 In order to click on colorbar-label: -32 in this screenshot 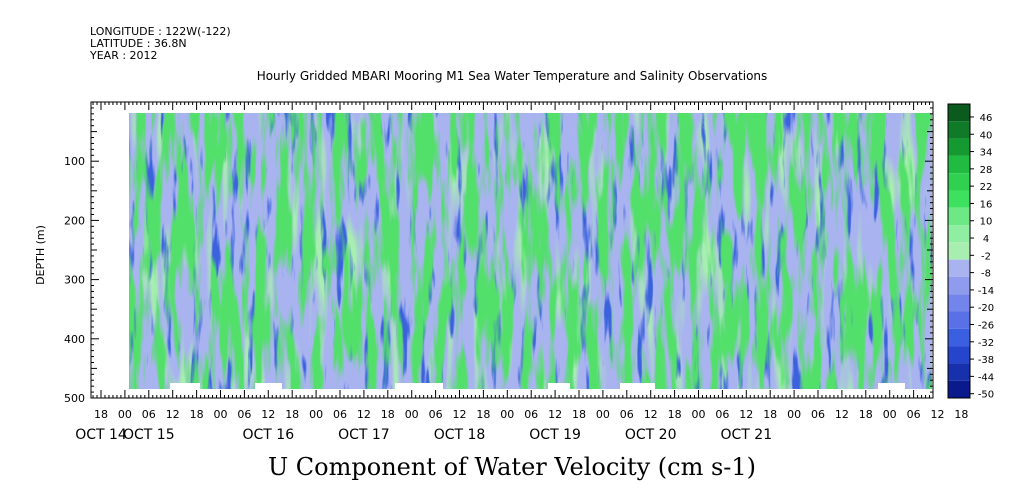, I will do `click(986, 343)`.